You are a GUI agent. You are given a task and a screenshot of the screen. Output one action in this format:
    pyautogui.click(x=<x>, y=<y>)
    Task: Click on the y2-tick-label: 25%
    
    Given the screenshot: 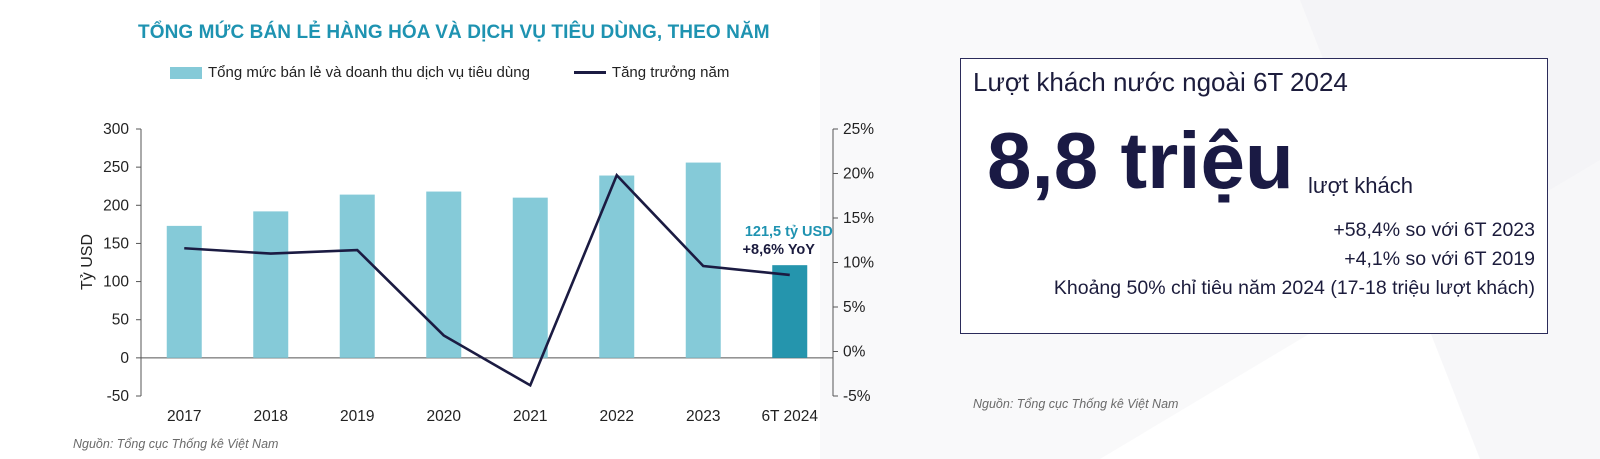 What is the action you would take?
    pyautogui.click(x=858, y=129)
    